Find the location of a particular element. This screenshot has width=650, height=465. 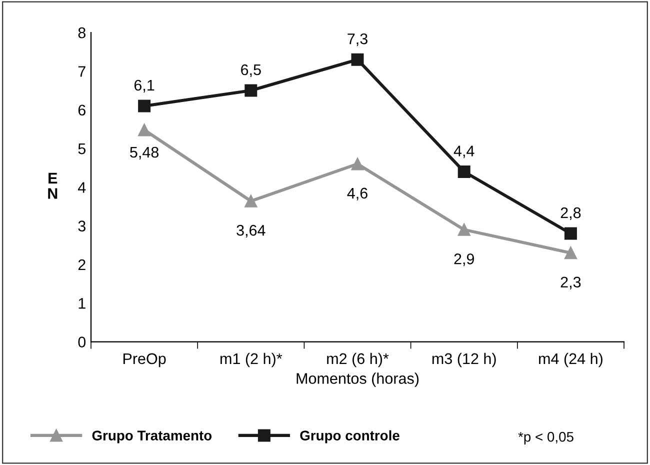

y-tick-label: 3 is located at coordinates (82, 226).